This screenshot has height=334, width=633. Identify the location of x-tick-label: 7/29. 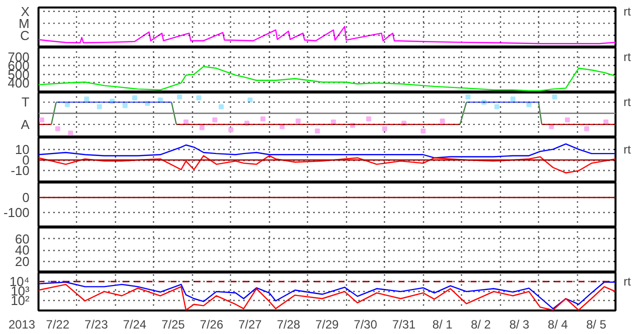
(327, 325).